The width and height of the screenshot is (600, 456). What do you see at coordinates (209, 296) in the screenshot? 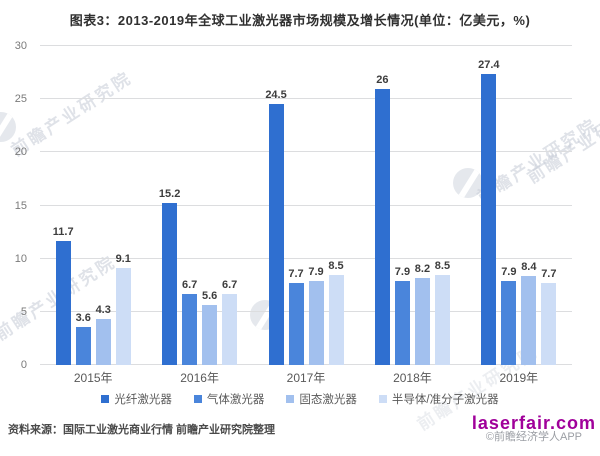
I see `bar-value-label: 5.6` at bounding box center [209, 296].